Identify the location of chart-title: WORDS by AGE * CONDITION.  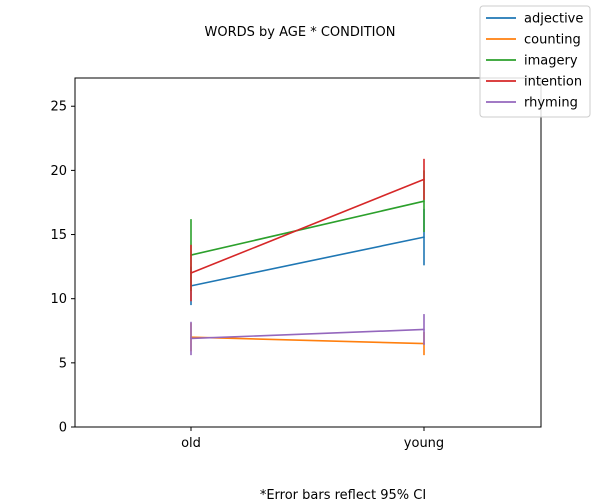
(300, 32).